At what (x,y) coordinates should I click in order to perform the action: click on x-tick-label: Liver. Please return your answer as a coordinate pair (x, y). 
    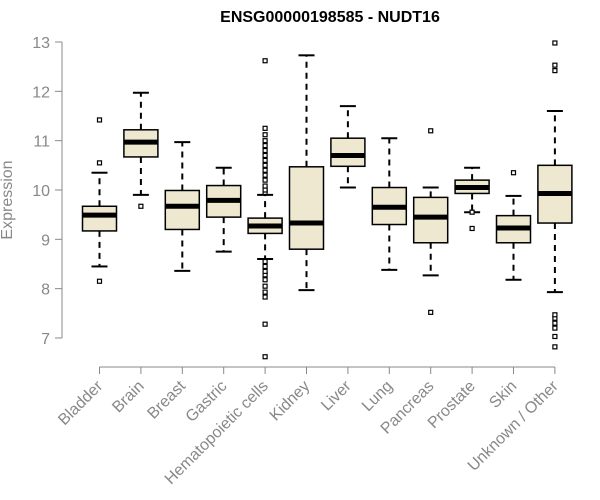
    Looking at the image, I should click on (336, 395).